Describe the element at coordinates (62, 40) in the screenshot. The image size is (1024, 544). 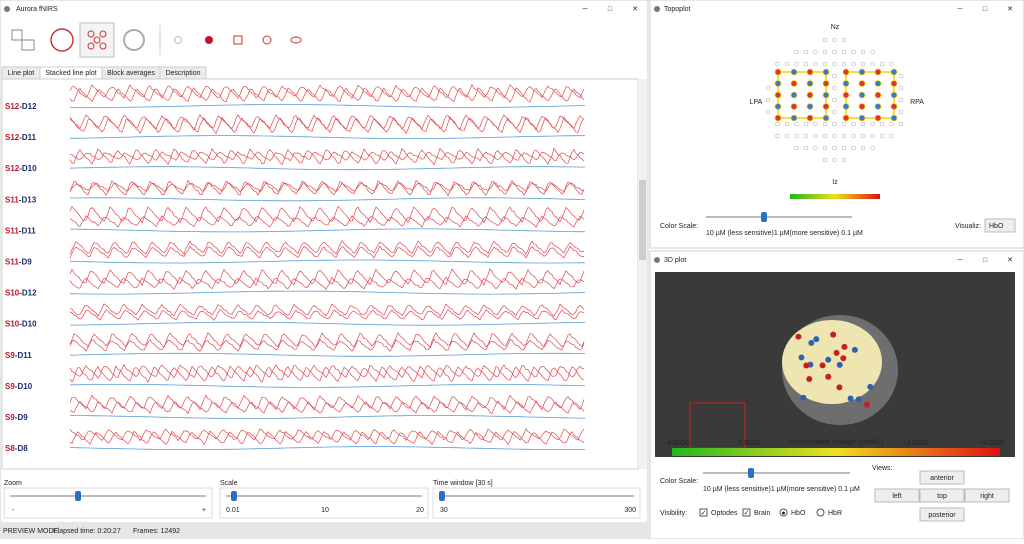
I see `gauge-icon` at that location.